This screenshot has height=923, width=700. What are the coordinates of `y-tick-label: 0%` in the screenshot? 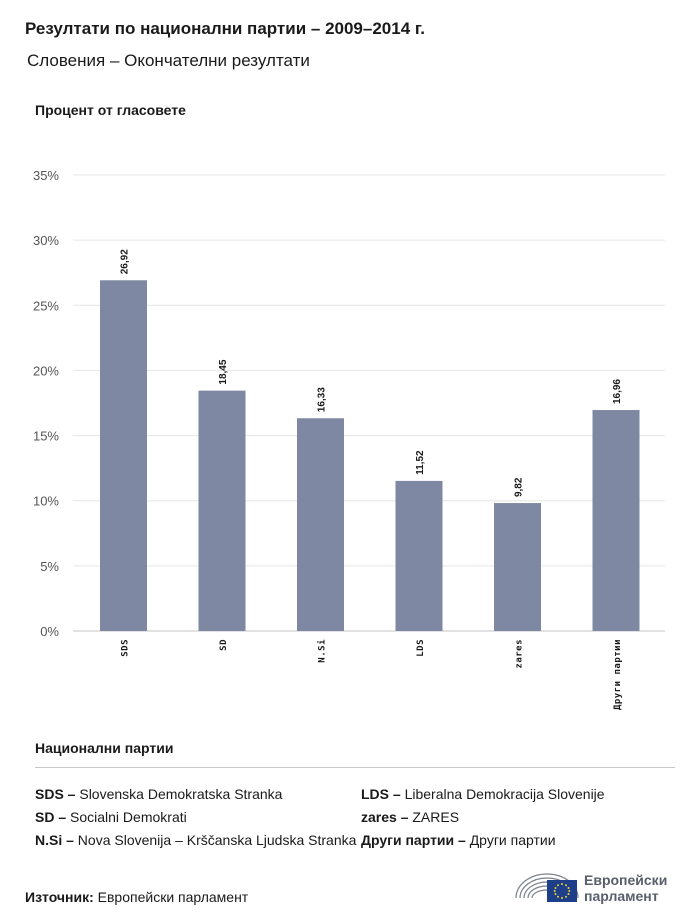 It's located at (49, 631).